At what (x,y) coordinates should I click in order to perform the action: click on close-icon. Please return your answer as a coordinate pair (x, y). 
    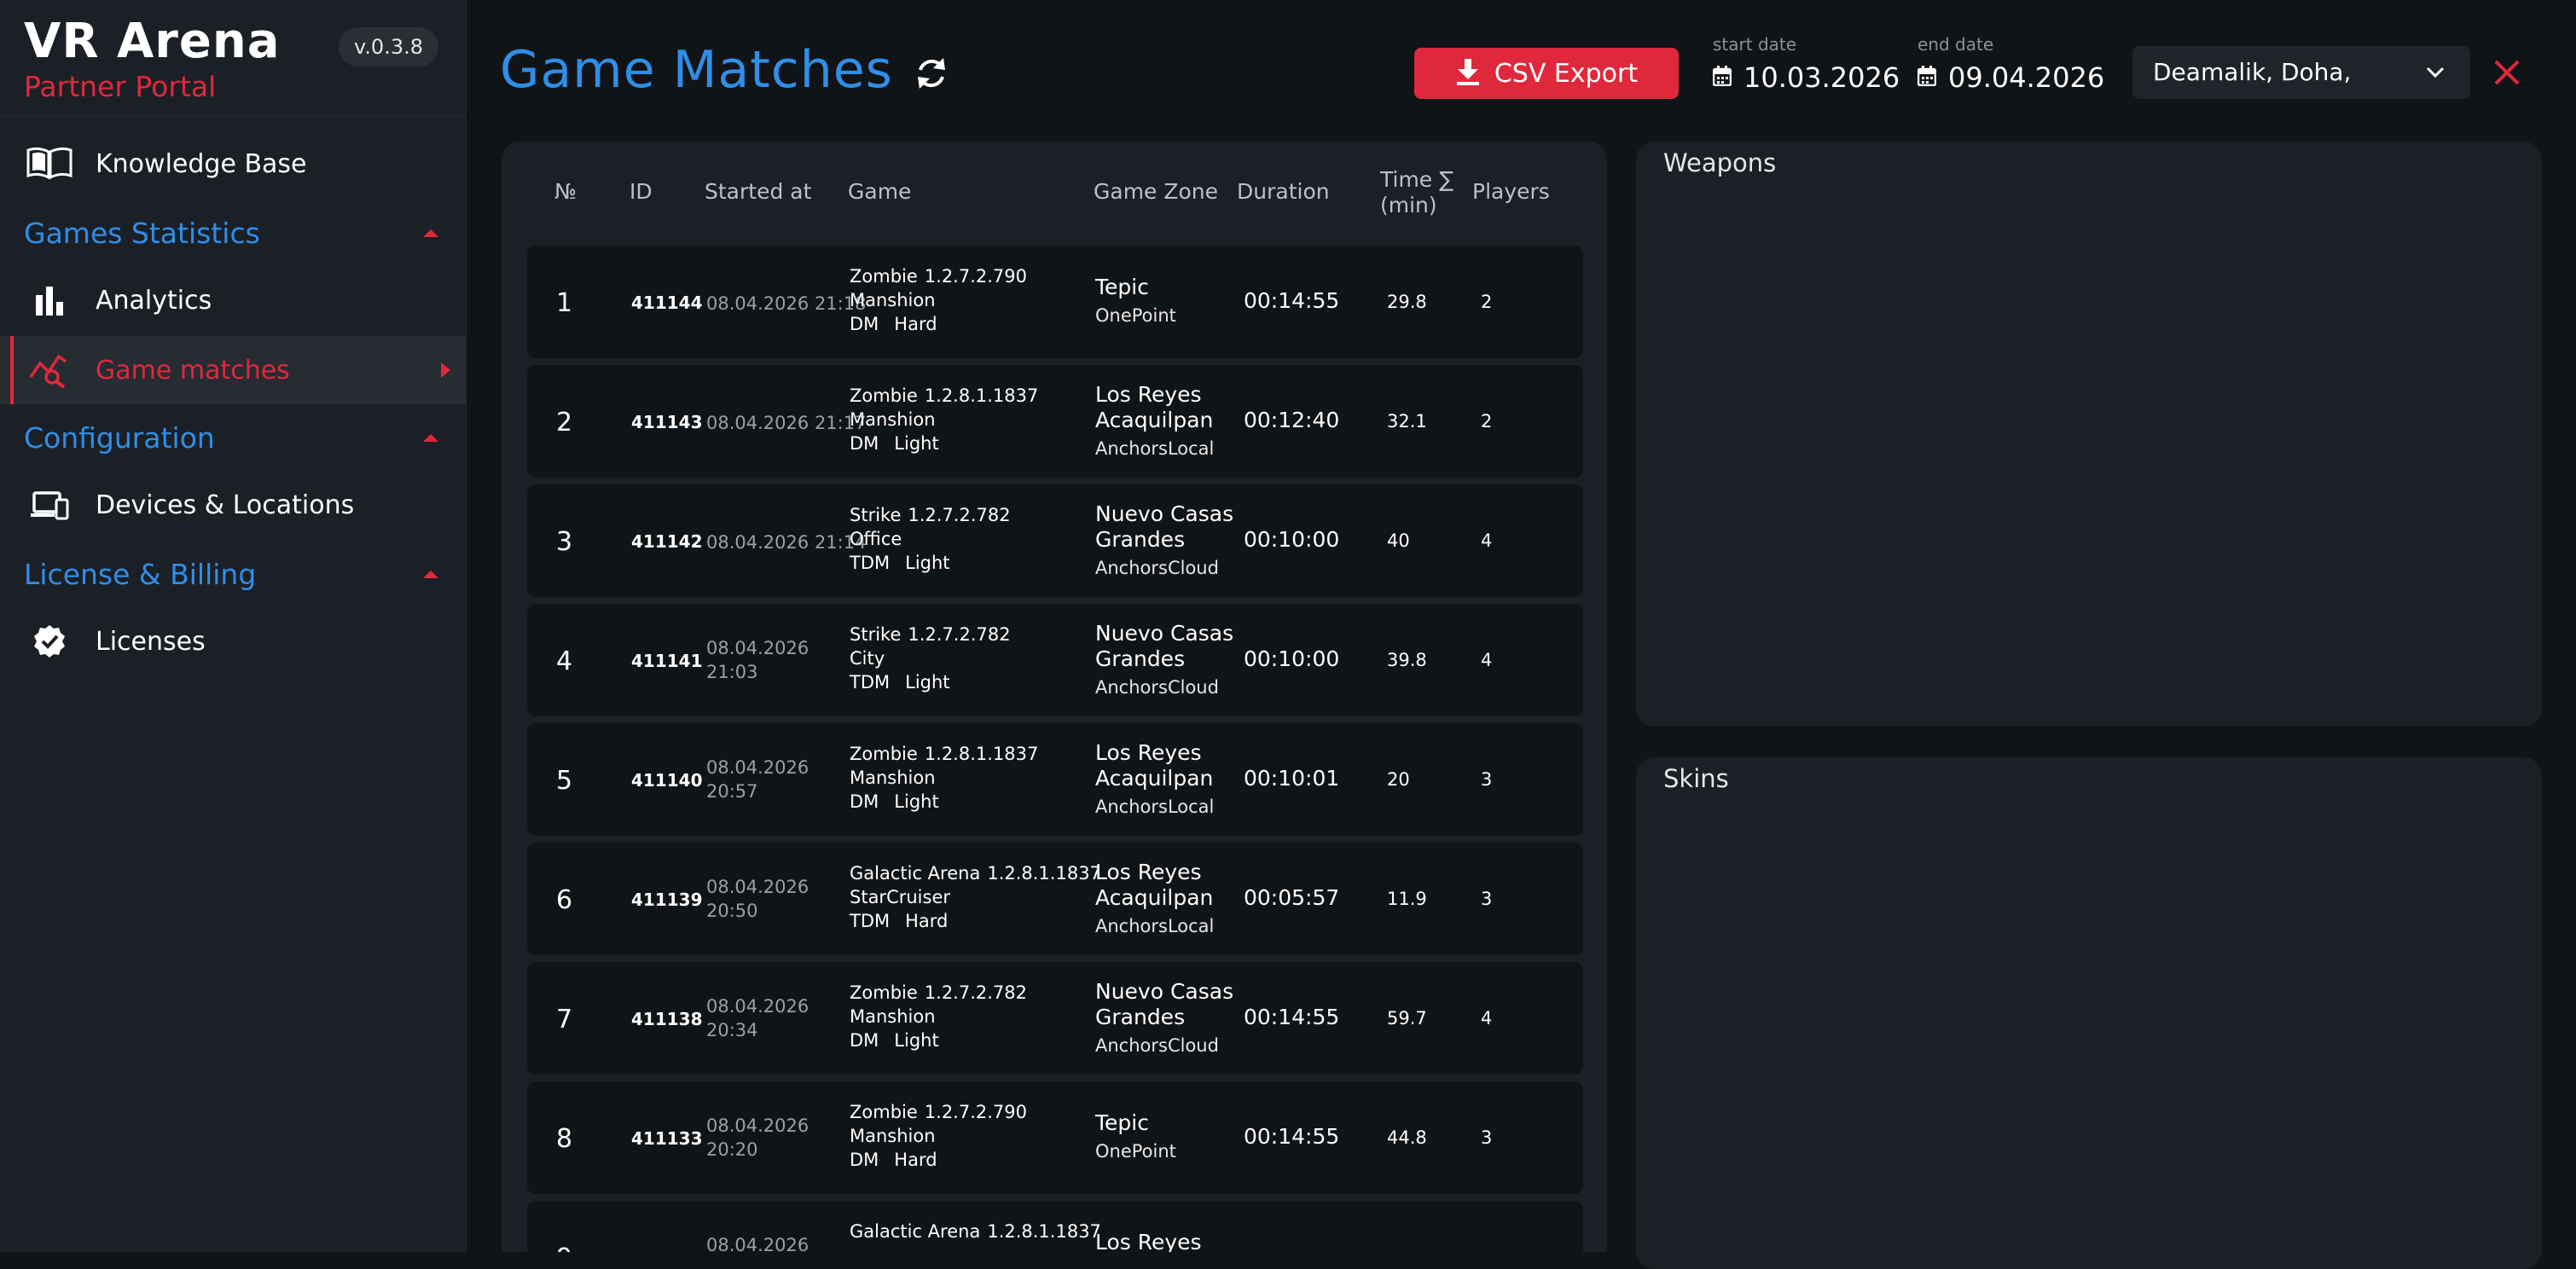
    Looking at the image, I should click on (2506, 72).